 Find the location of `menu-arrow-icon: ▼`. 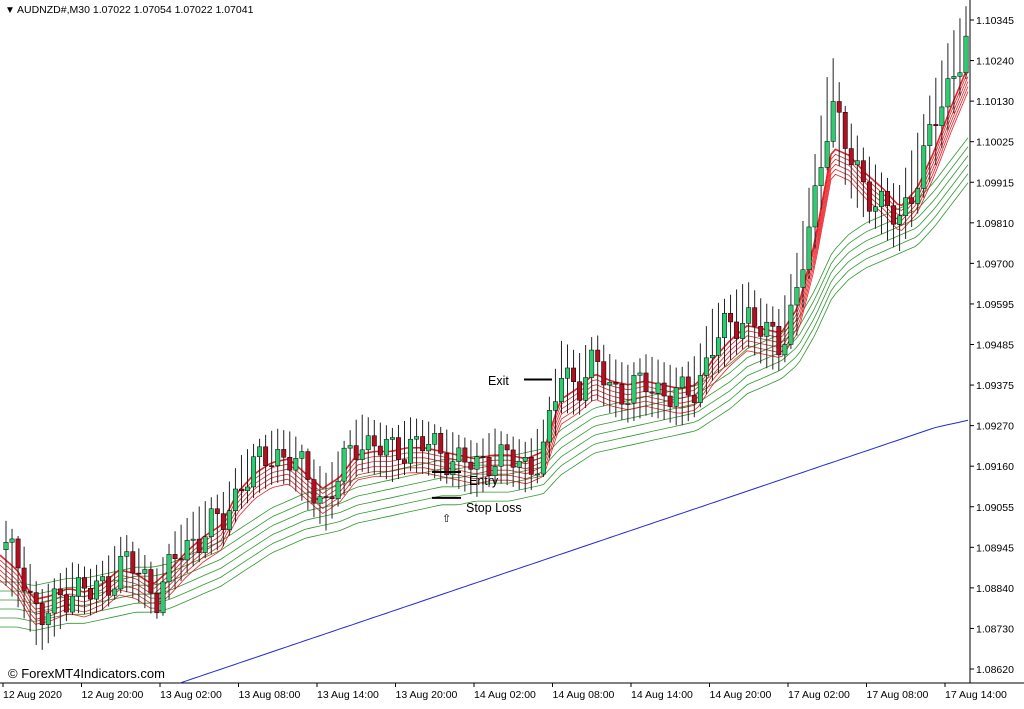

menu-arrow-icon: ▼ is located at coordinates (10, 10).